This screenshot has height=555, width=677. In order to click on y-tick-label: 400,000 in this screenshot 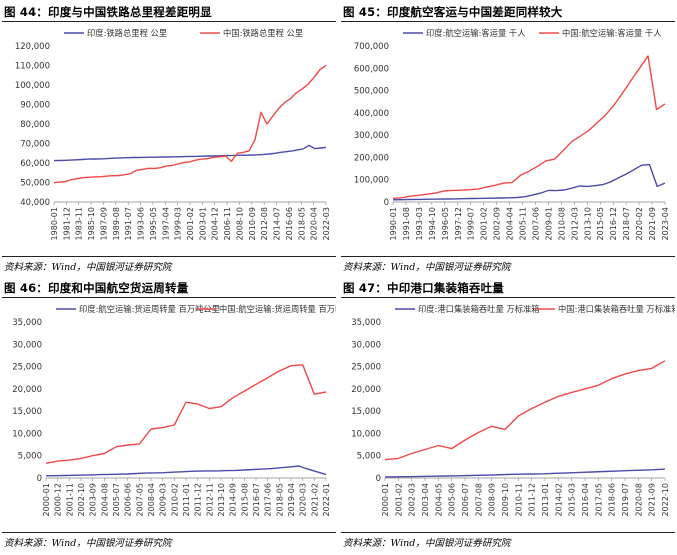, I will do `click(371, 114)`.